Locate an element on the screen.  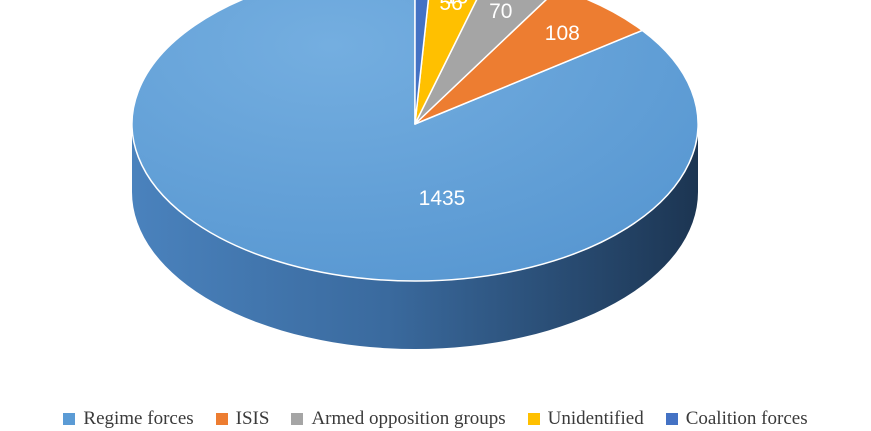
legend-item-isis: ISIS is located at coordinates (242, 419).